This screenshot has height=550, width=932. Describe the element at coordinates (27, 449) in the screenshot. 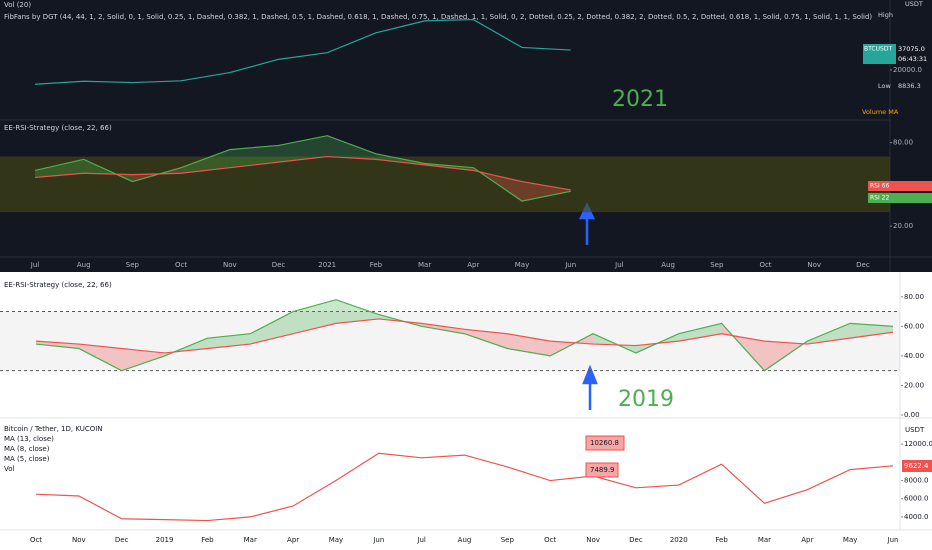

I see `legend-entry: MA (8, close)` at that location.